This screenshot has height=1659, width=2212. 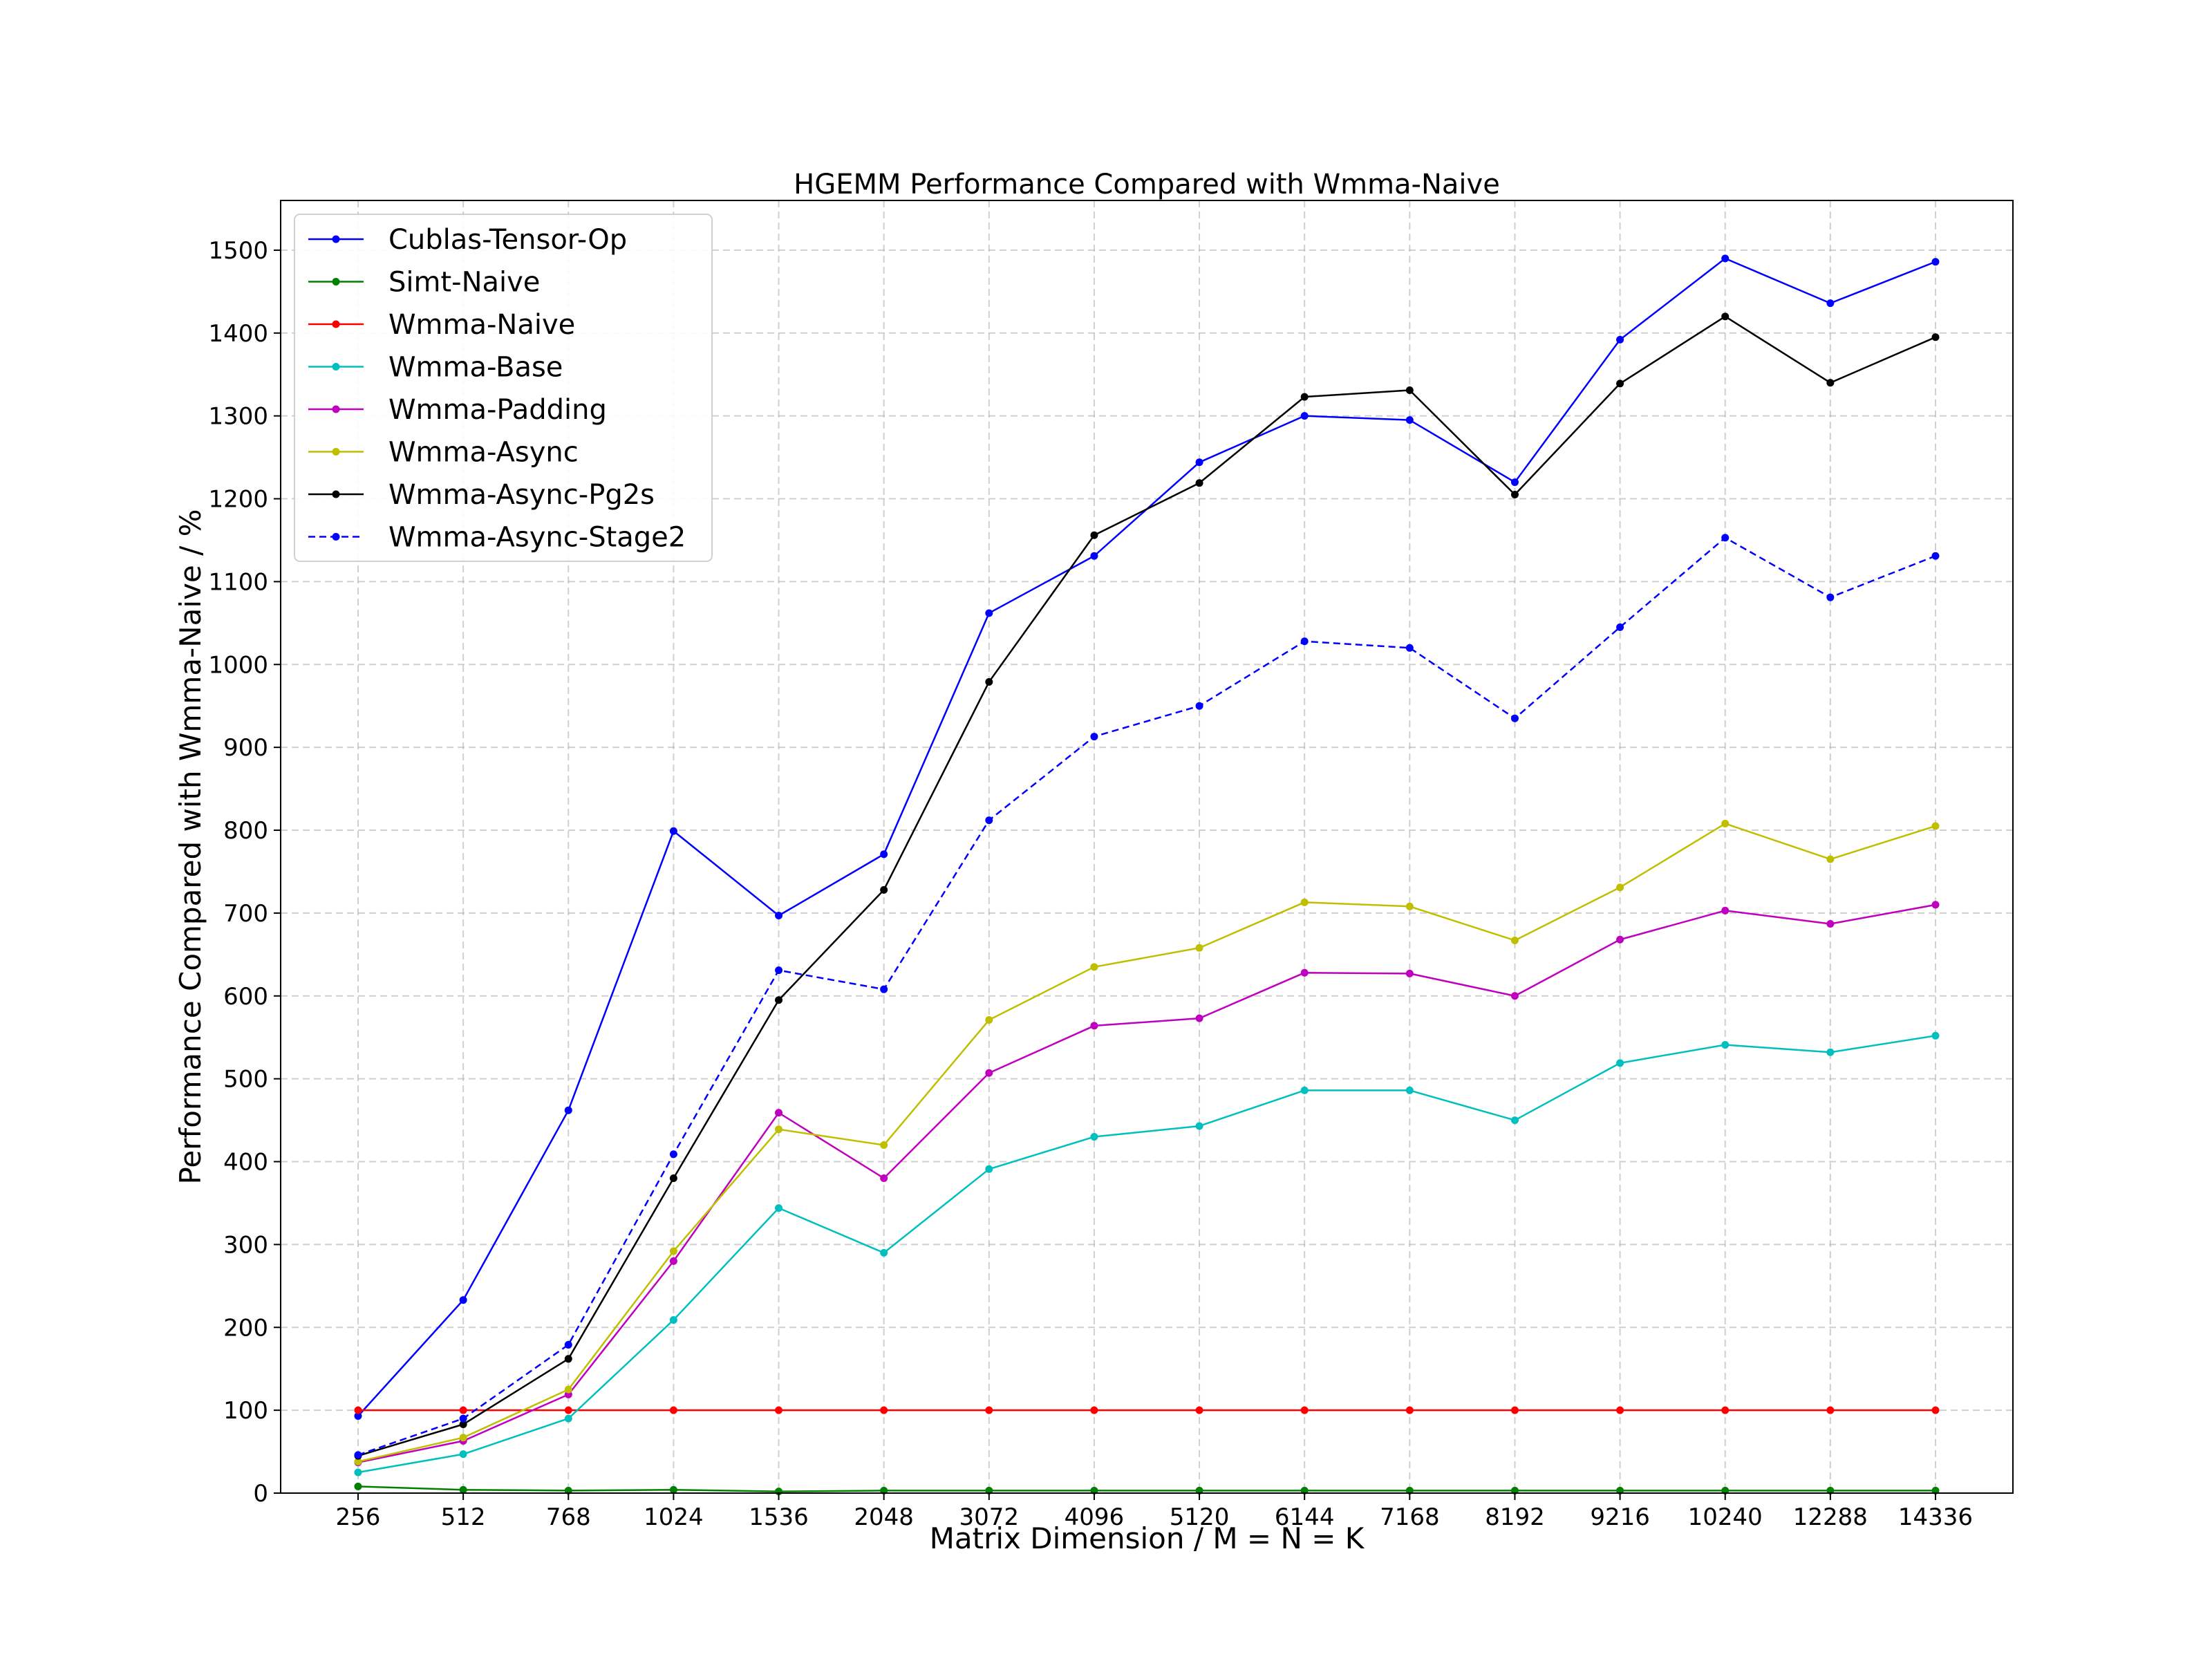 What do you see at coordinates (475, 368) in the screenshot?
I see `legend-label: Wmma-Base` at bounding box center [475, 368].